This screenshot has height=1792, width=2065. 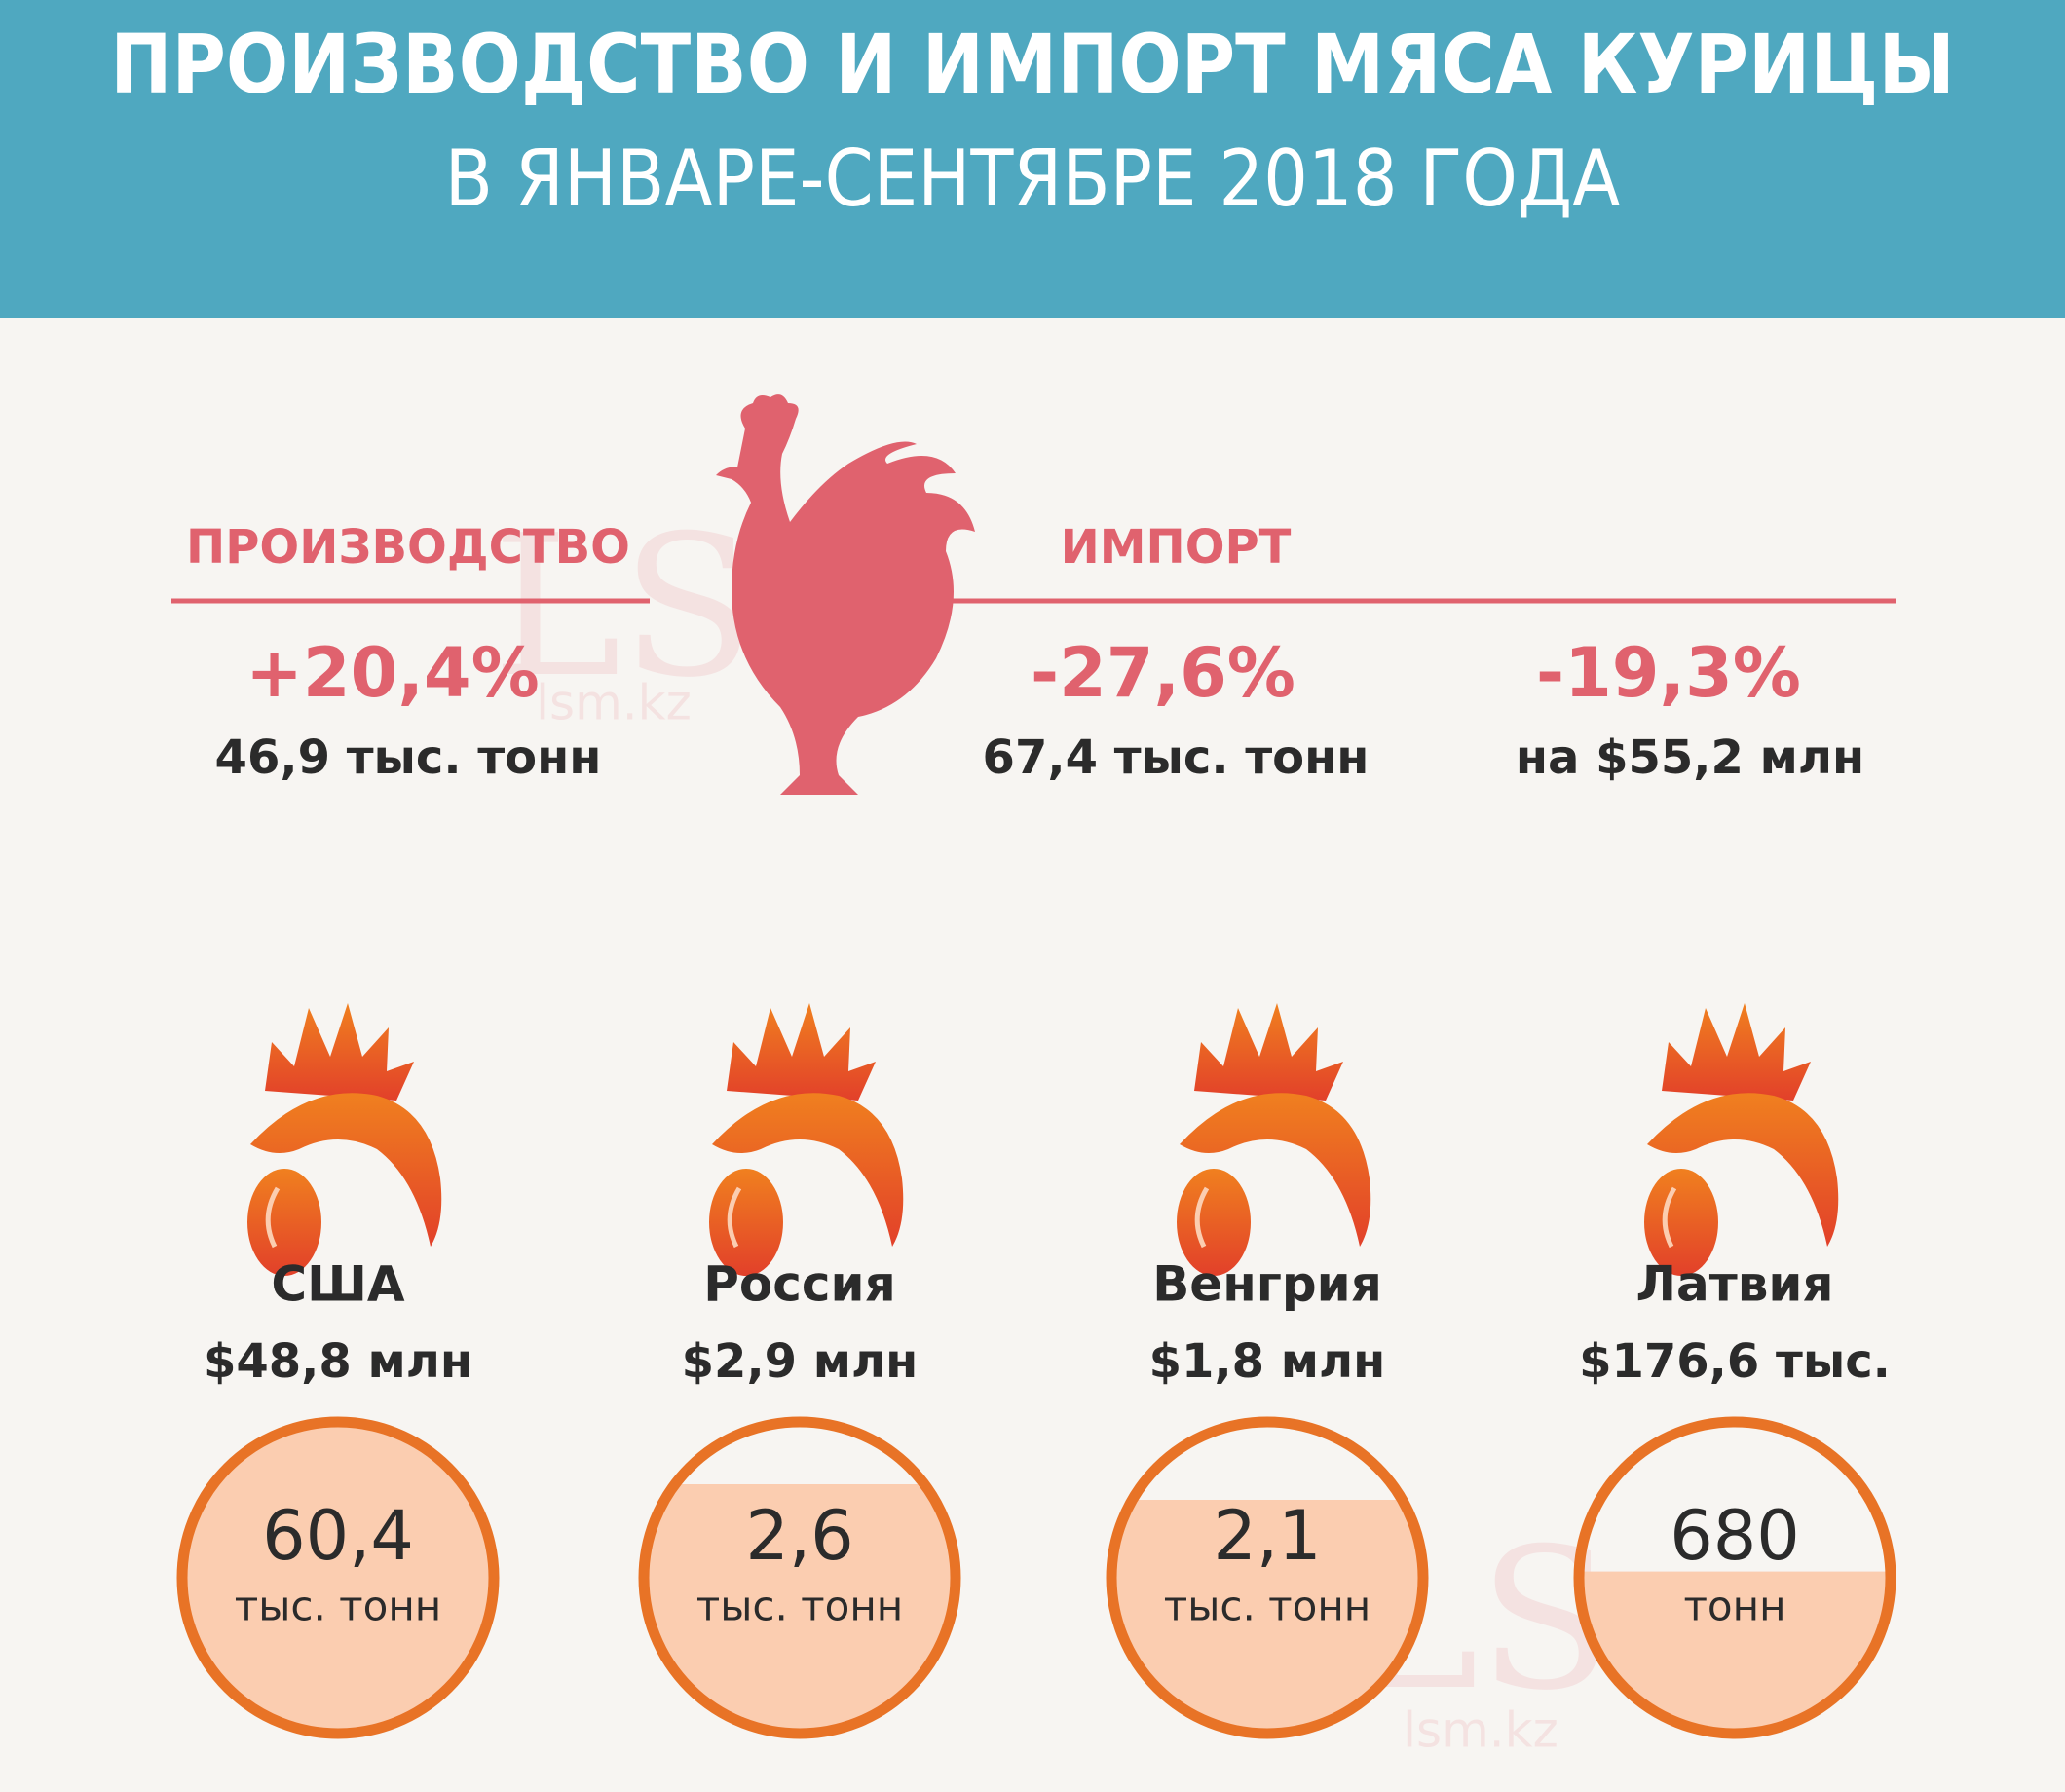 What do you see at coordinates (338, 1284) in the screenshot?
I see `country-name: США` at bounding box center [338, 1284].